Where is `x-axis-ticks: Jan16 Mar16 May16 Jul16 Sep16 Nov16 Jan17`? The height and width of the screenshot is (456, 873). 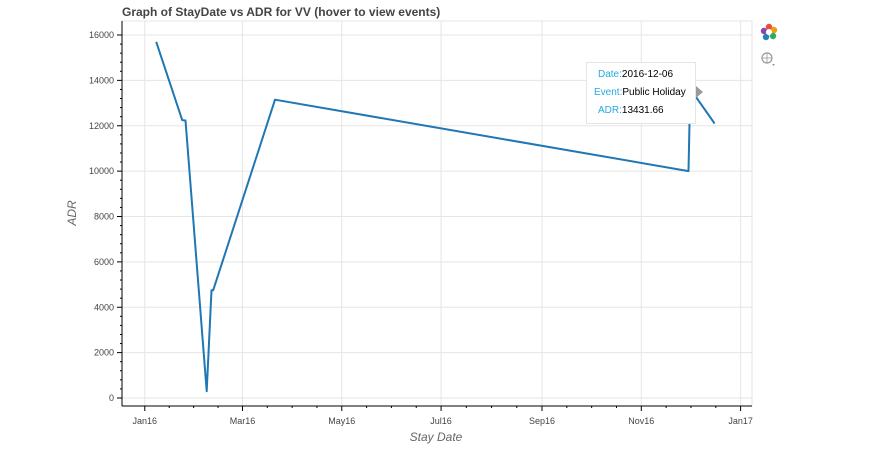 x-axis-ticks: Jan16 Mar16 May16 Jul16 Sep16 Nov16 Jan17 is located at coordinates (443, 416).